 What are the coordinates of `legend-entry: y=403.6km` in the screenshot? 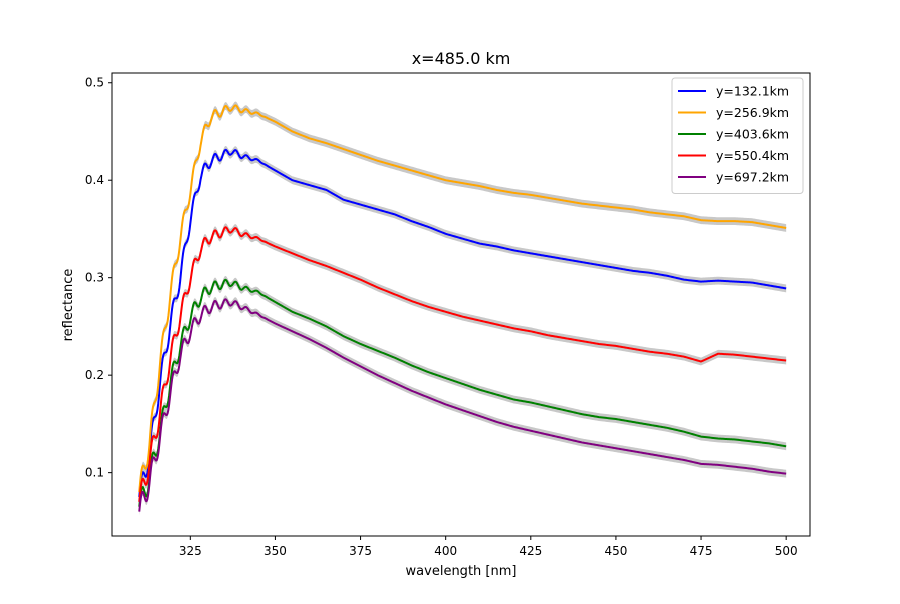 It's located at (752, 134).